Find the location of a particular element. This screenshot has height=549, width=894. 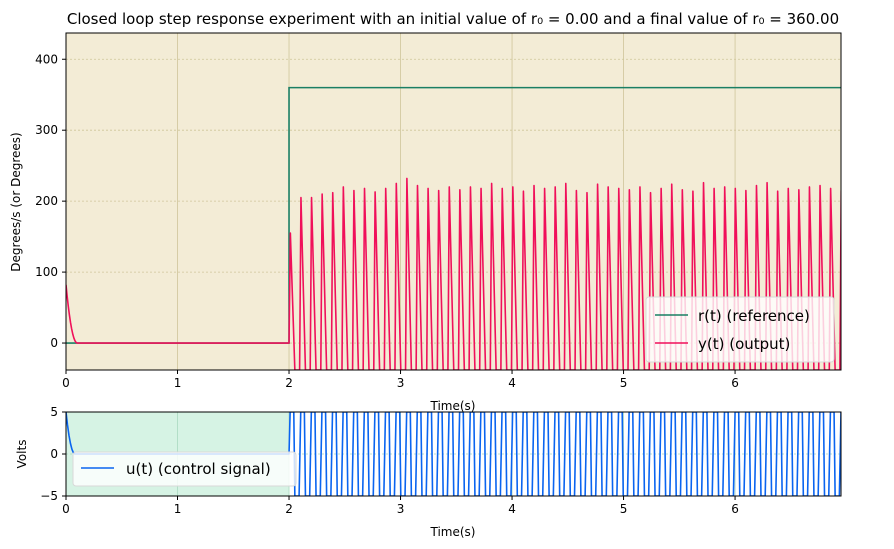

y-tick-label: 400 is located at coordinates (46, 59).